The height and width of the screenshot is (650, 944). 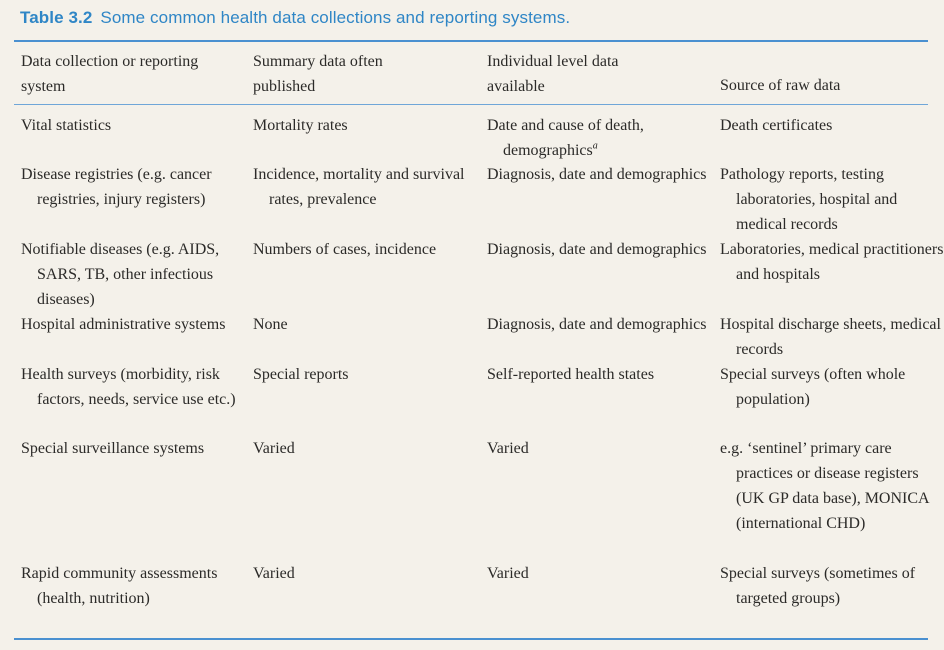 I want to click on header-individual: Individual level data available, so click(x=553, y=74).